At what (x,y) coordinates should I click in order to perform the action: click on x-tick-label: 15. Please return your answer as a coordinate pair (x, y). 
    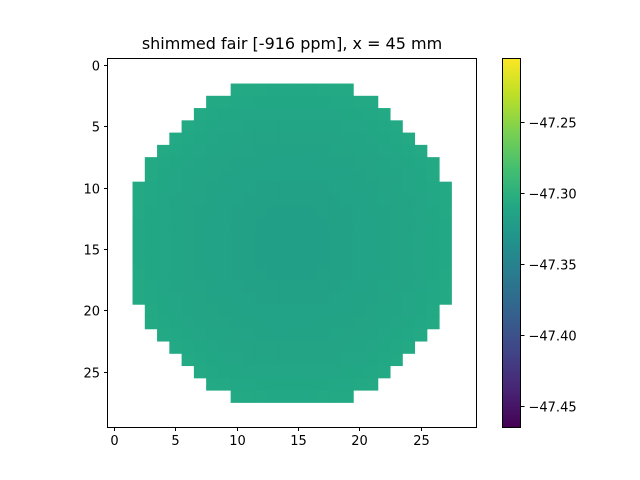
    Looking at the image, I should click on (298, 441).